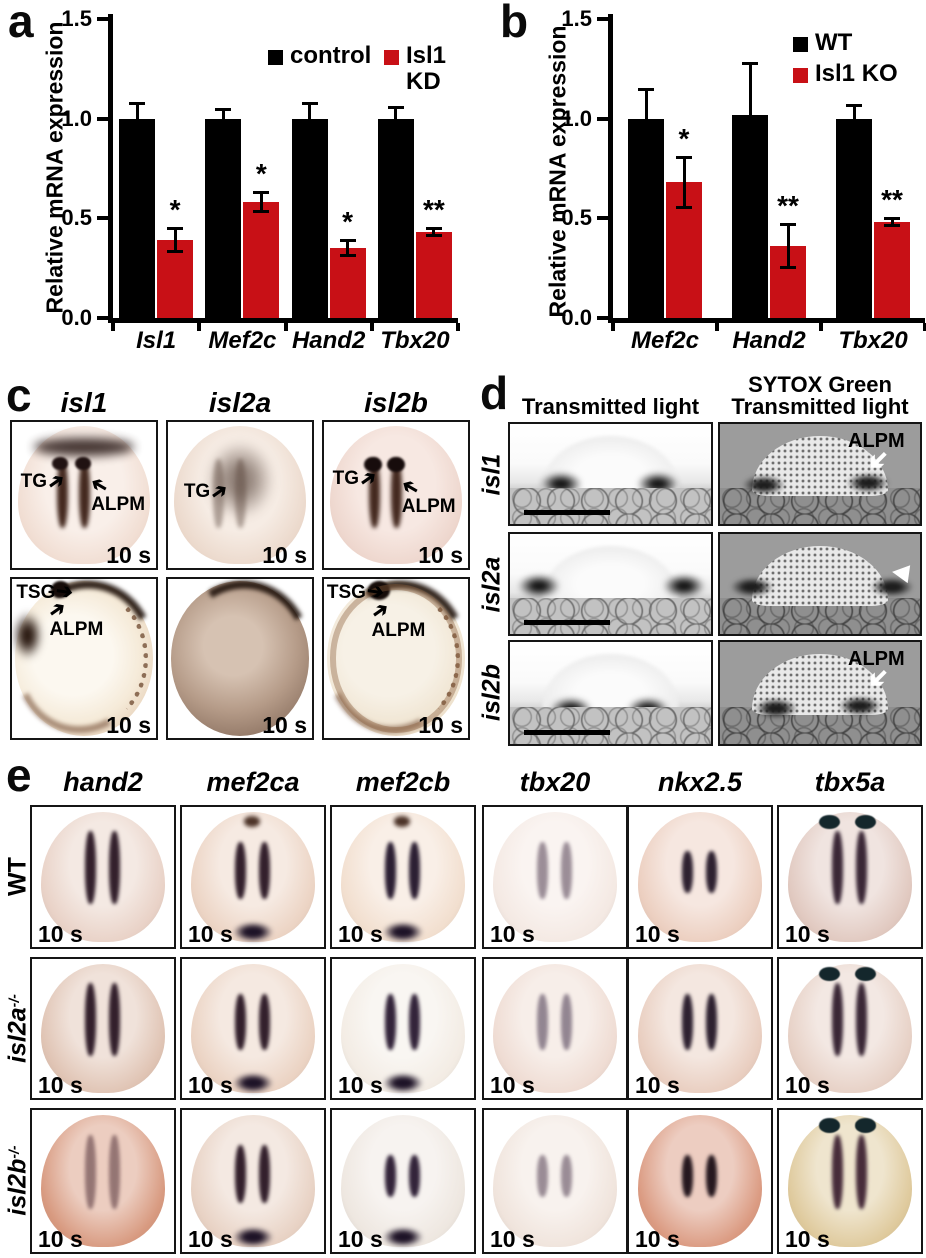  Describe the element at coordinates (415, 340) in the screenshot. I see `x-category-label: Tbx20` at that location.